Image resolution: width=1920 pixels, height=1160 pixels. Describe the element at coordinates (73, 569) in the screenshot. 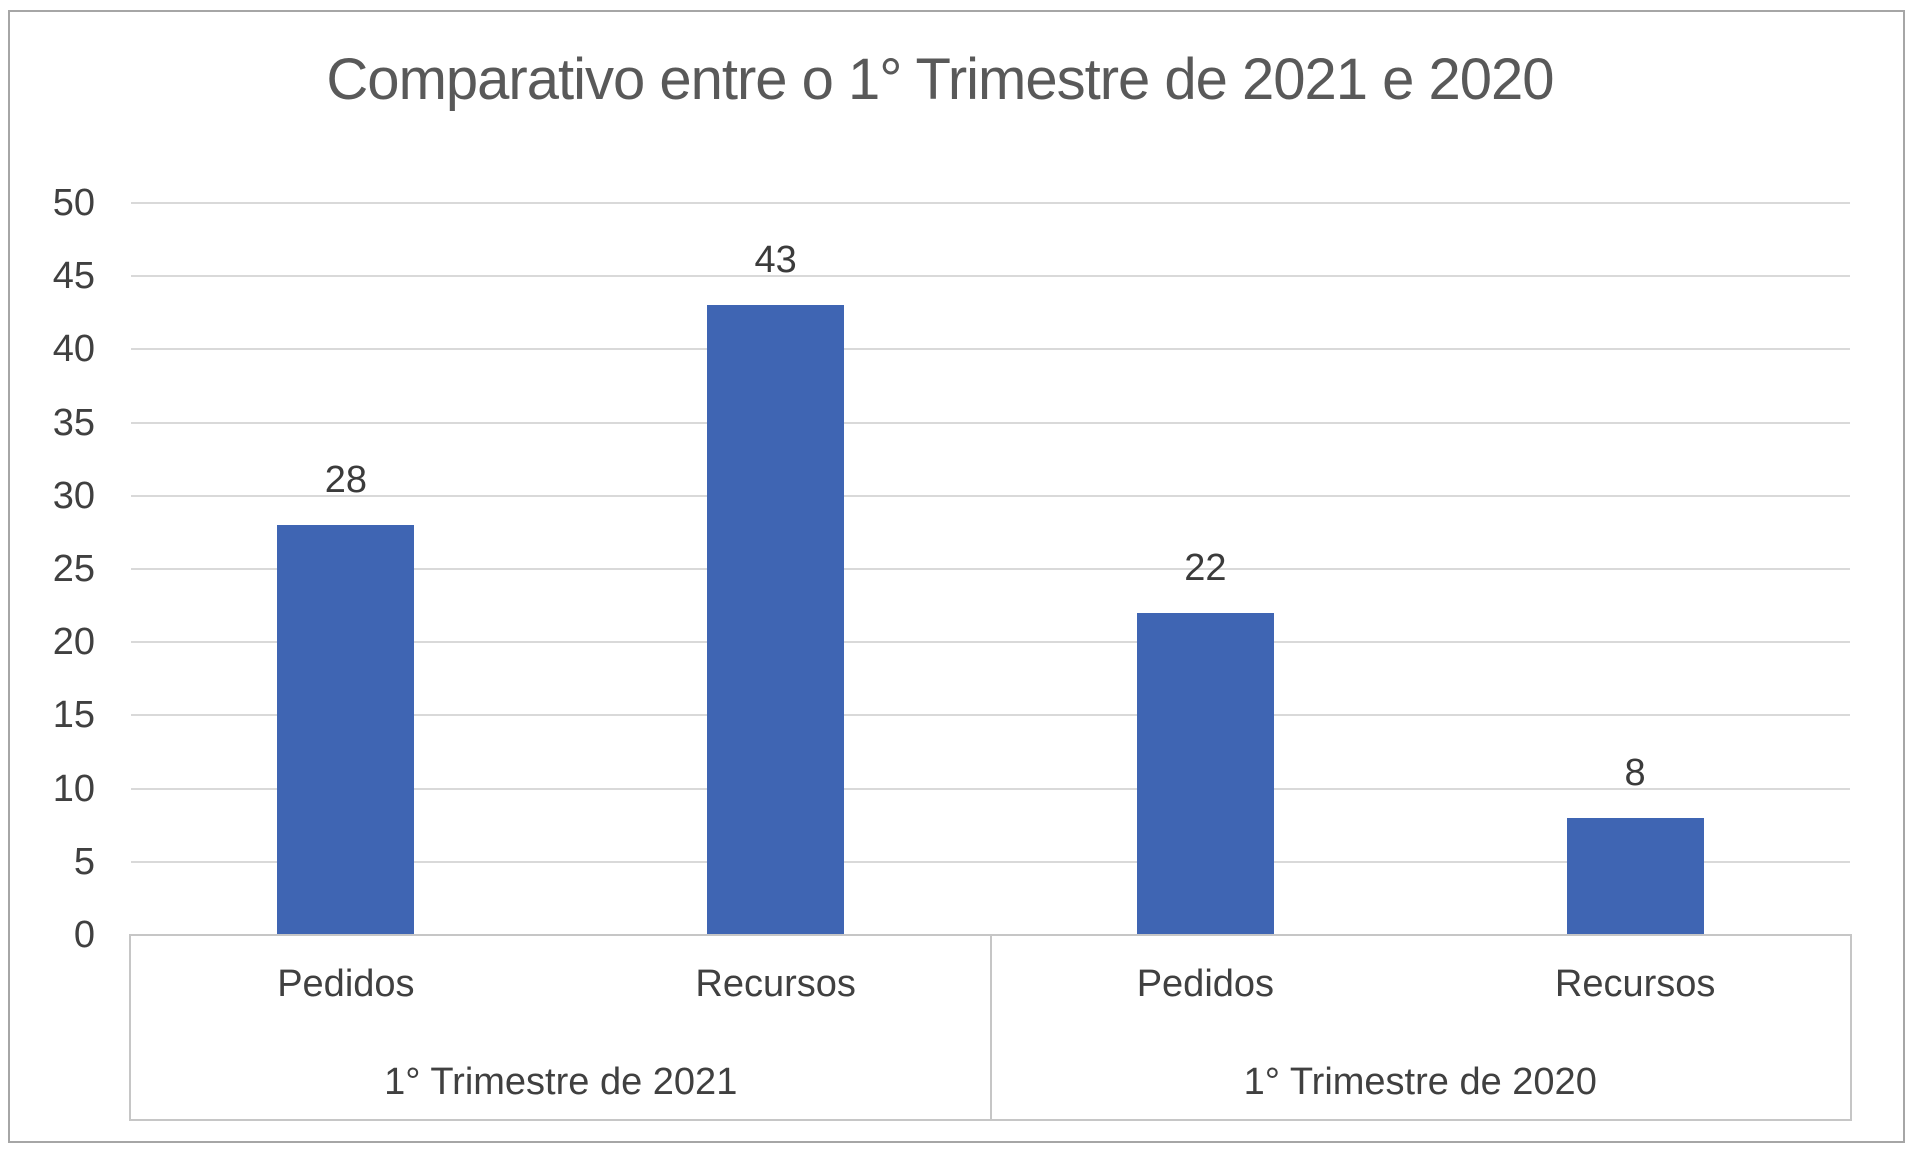

I see `y-tick-label: 25` at that location.